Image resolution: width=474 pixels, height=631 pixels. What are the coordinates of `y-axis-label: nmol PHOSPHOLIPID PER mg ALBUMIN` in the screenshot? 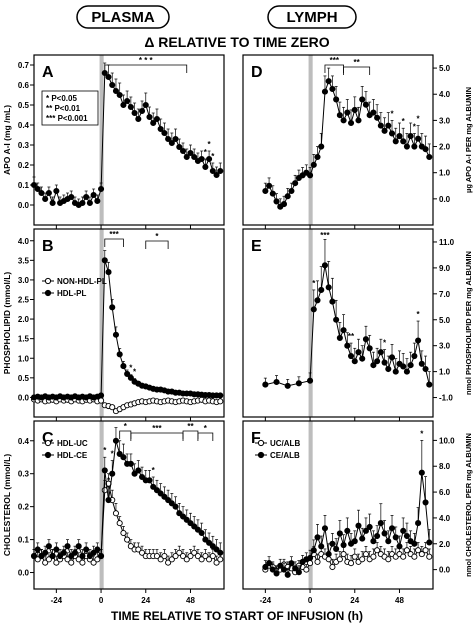 It's located at (468, 323).